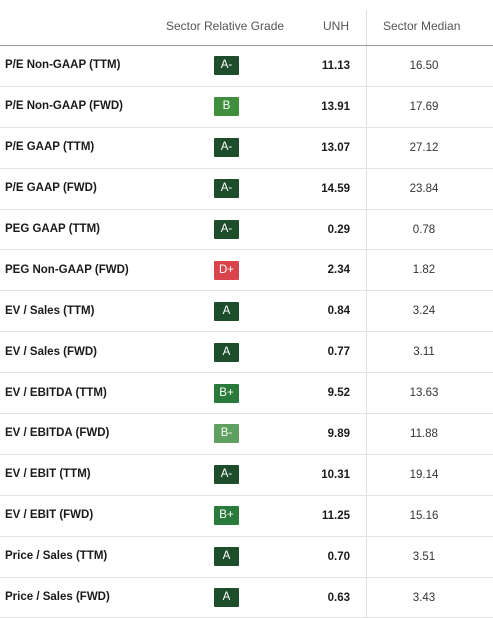  What do you see at coordinates (246, 107) in the screenshot?
I see `table-row: P/E Non-GAAP (FWD) B 13.91 17.69` at bounding box center [246, 107].